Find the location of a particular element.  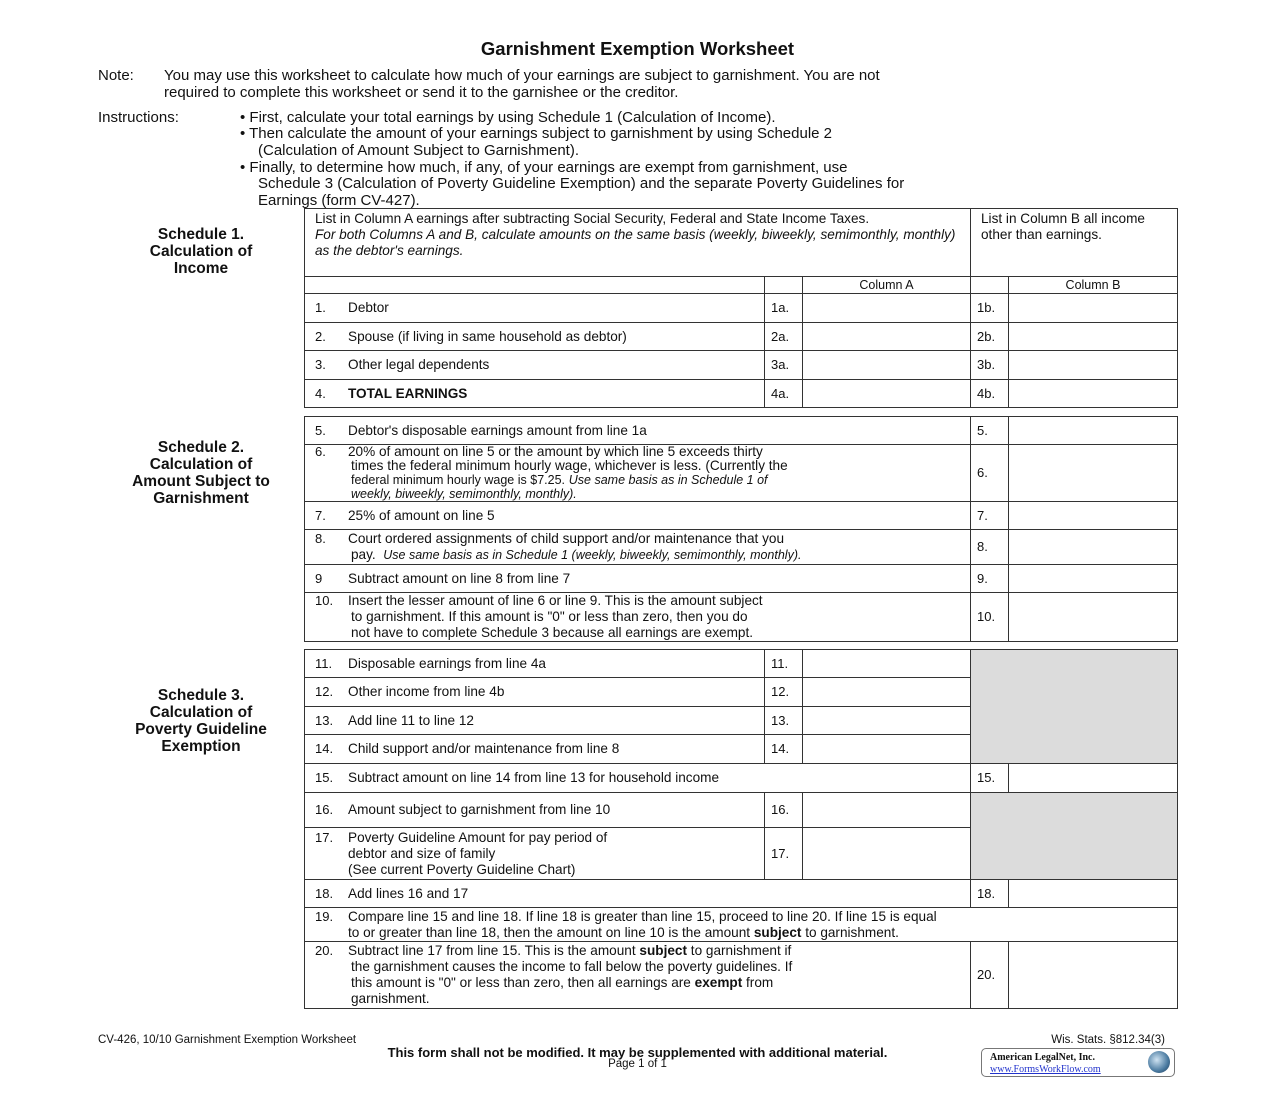

line-code: 16. is located at coordinates (783, 810).